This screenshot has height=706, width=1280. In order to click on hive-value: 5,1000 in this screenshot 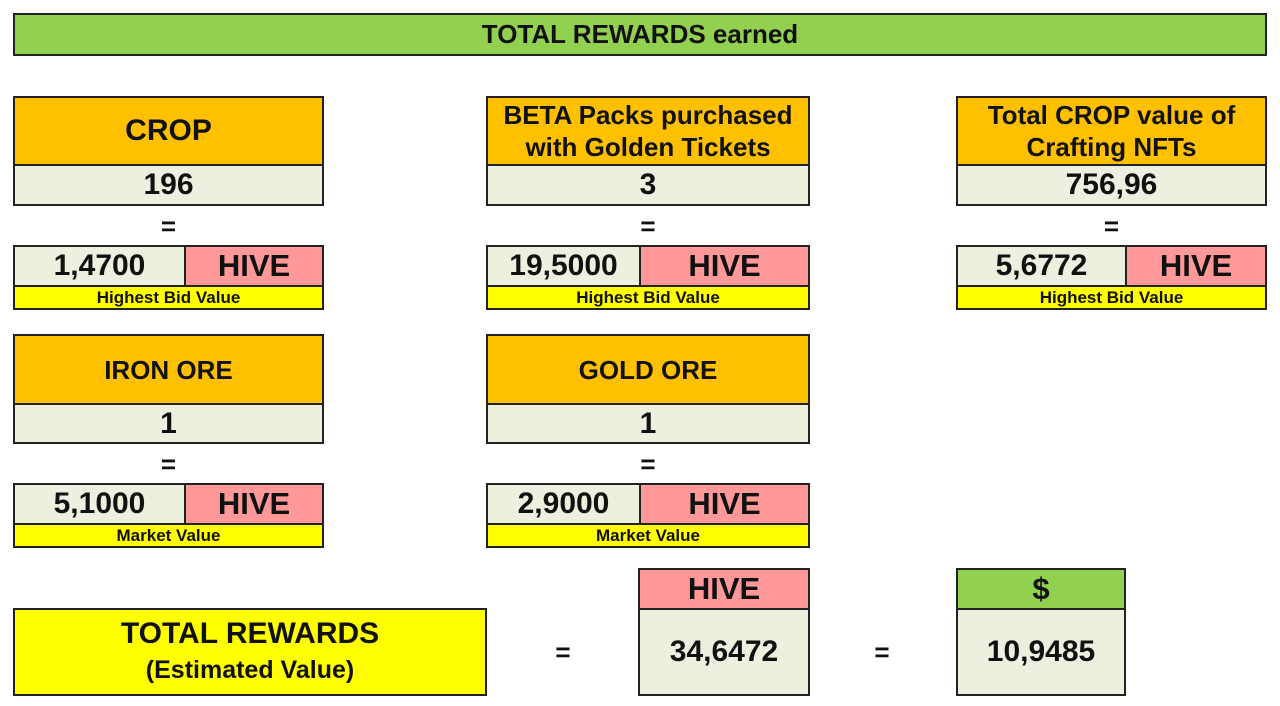, I will do `click(99, 504)`.